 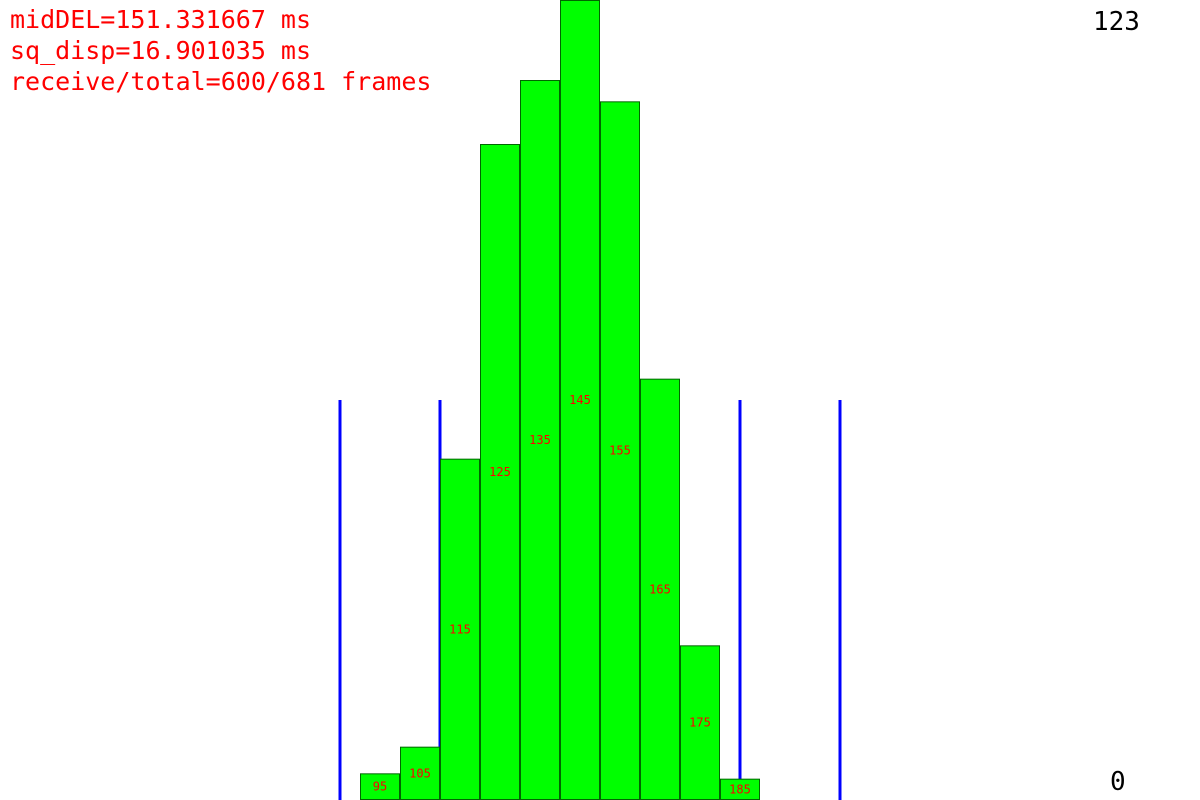 I want to click on stat-receive-total: receive/total=600/681 frames, so click(x=220, y=81).